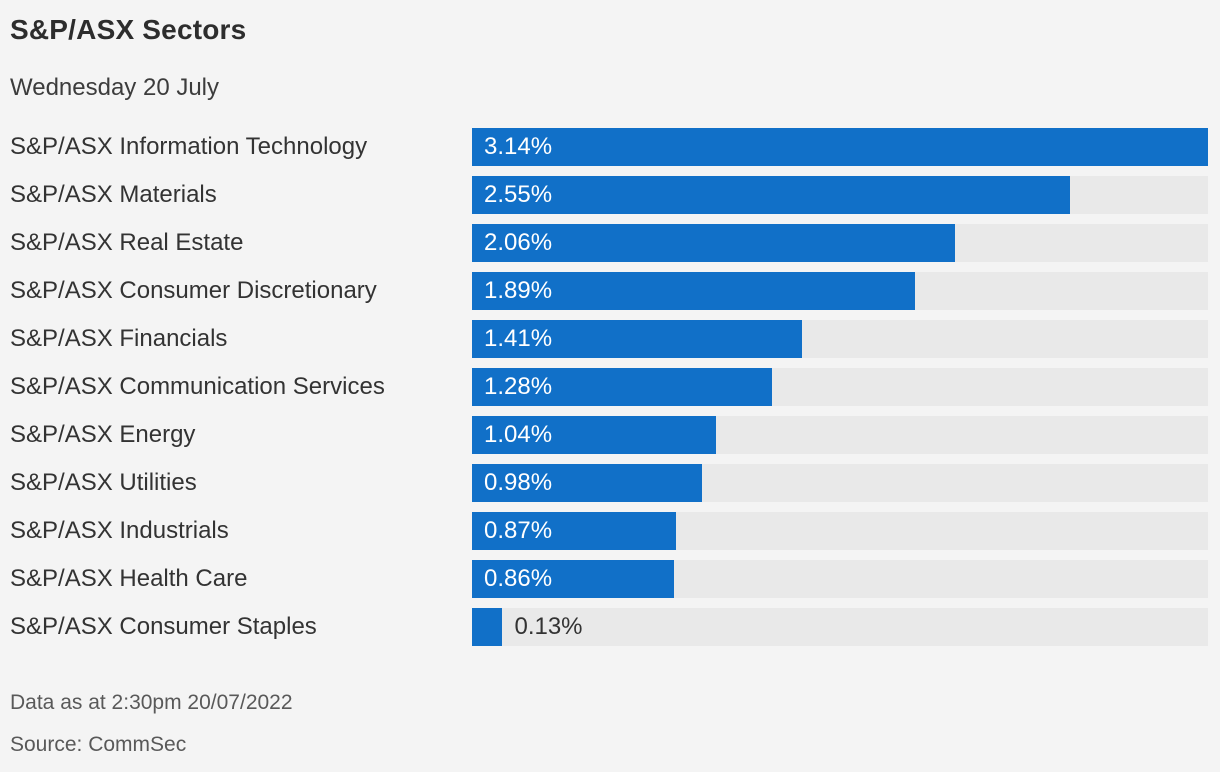 The height and width of the screenshot is (772, 1220). What do you see at coordinates (518, 434) in the screenshot?
I see `bar-value-label: 1.04%` at bounding box center [518, 434].